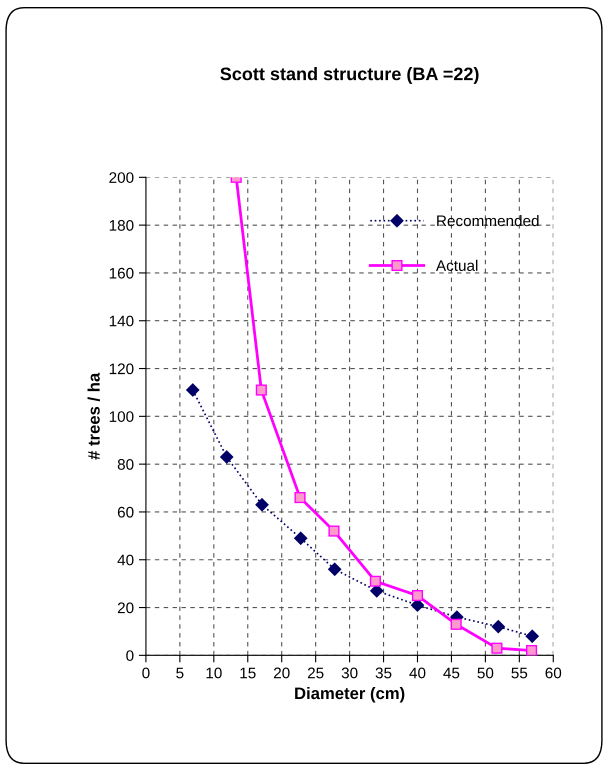 The width and height of the screenshot is (608, 771). What do you see at coordinates (486, 673) in the screenshot?
I see `x-tick-label: 50` at bounding box center [486, 673].